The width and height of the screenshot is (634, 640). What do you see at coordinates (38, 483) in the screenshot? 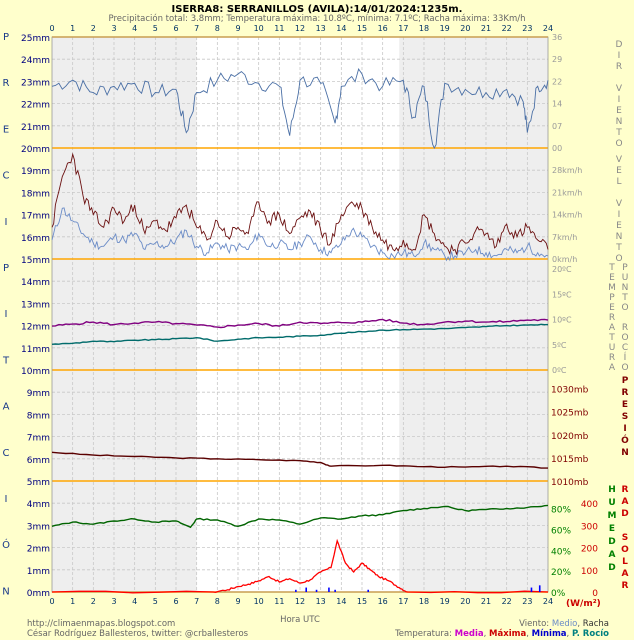
I see `precipitation-tick: 5mm` at bounding box center [38, 483].